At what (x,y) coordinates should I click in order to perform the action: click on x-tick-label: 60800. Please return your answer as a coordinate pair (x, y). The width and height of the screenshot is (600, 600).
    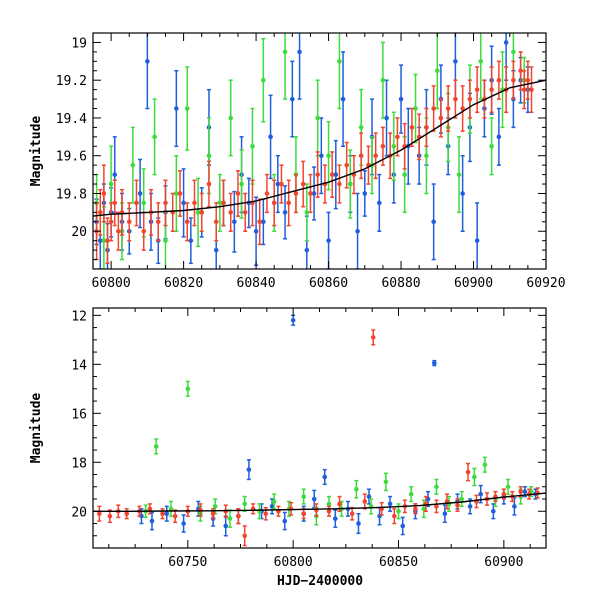
    Looking at the image, I should click on (293, 562).